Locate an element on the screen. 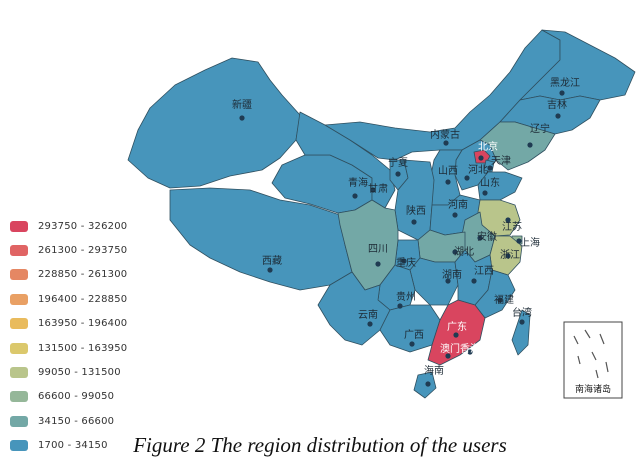 The image size is (640, 460). label-heilongjiang: 黑龙江 is located at coordinates (565, 82).